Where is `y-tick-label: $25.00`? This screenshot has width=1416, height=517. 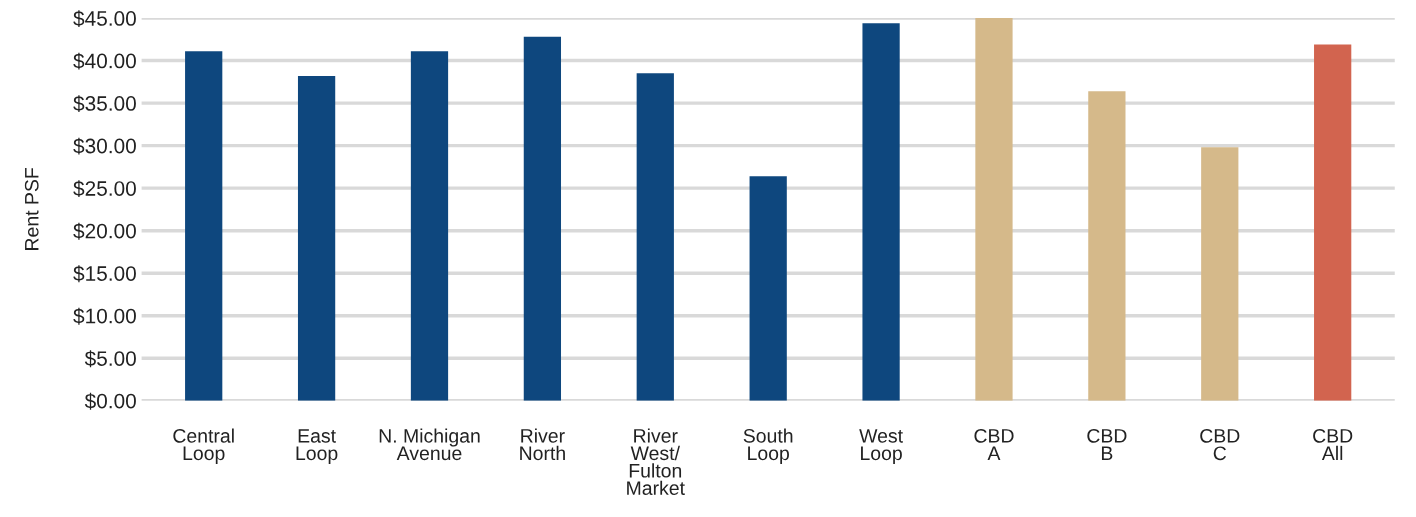 y-tick-label: $25.00 is located at coordinates (104, 189).